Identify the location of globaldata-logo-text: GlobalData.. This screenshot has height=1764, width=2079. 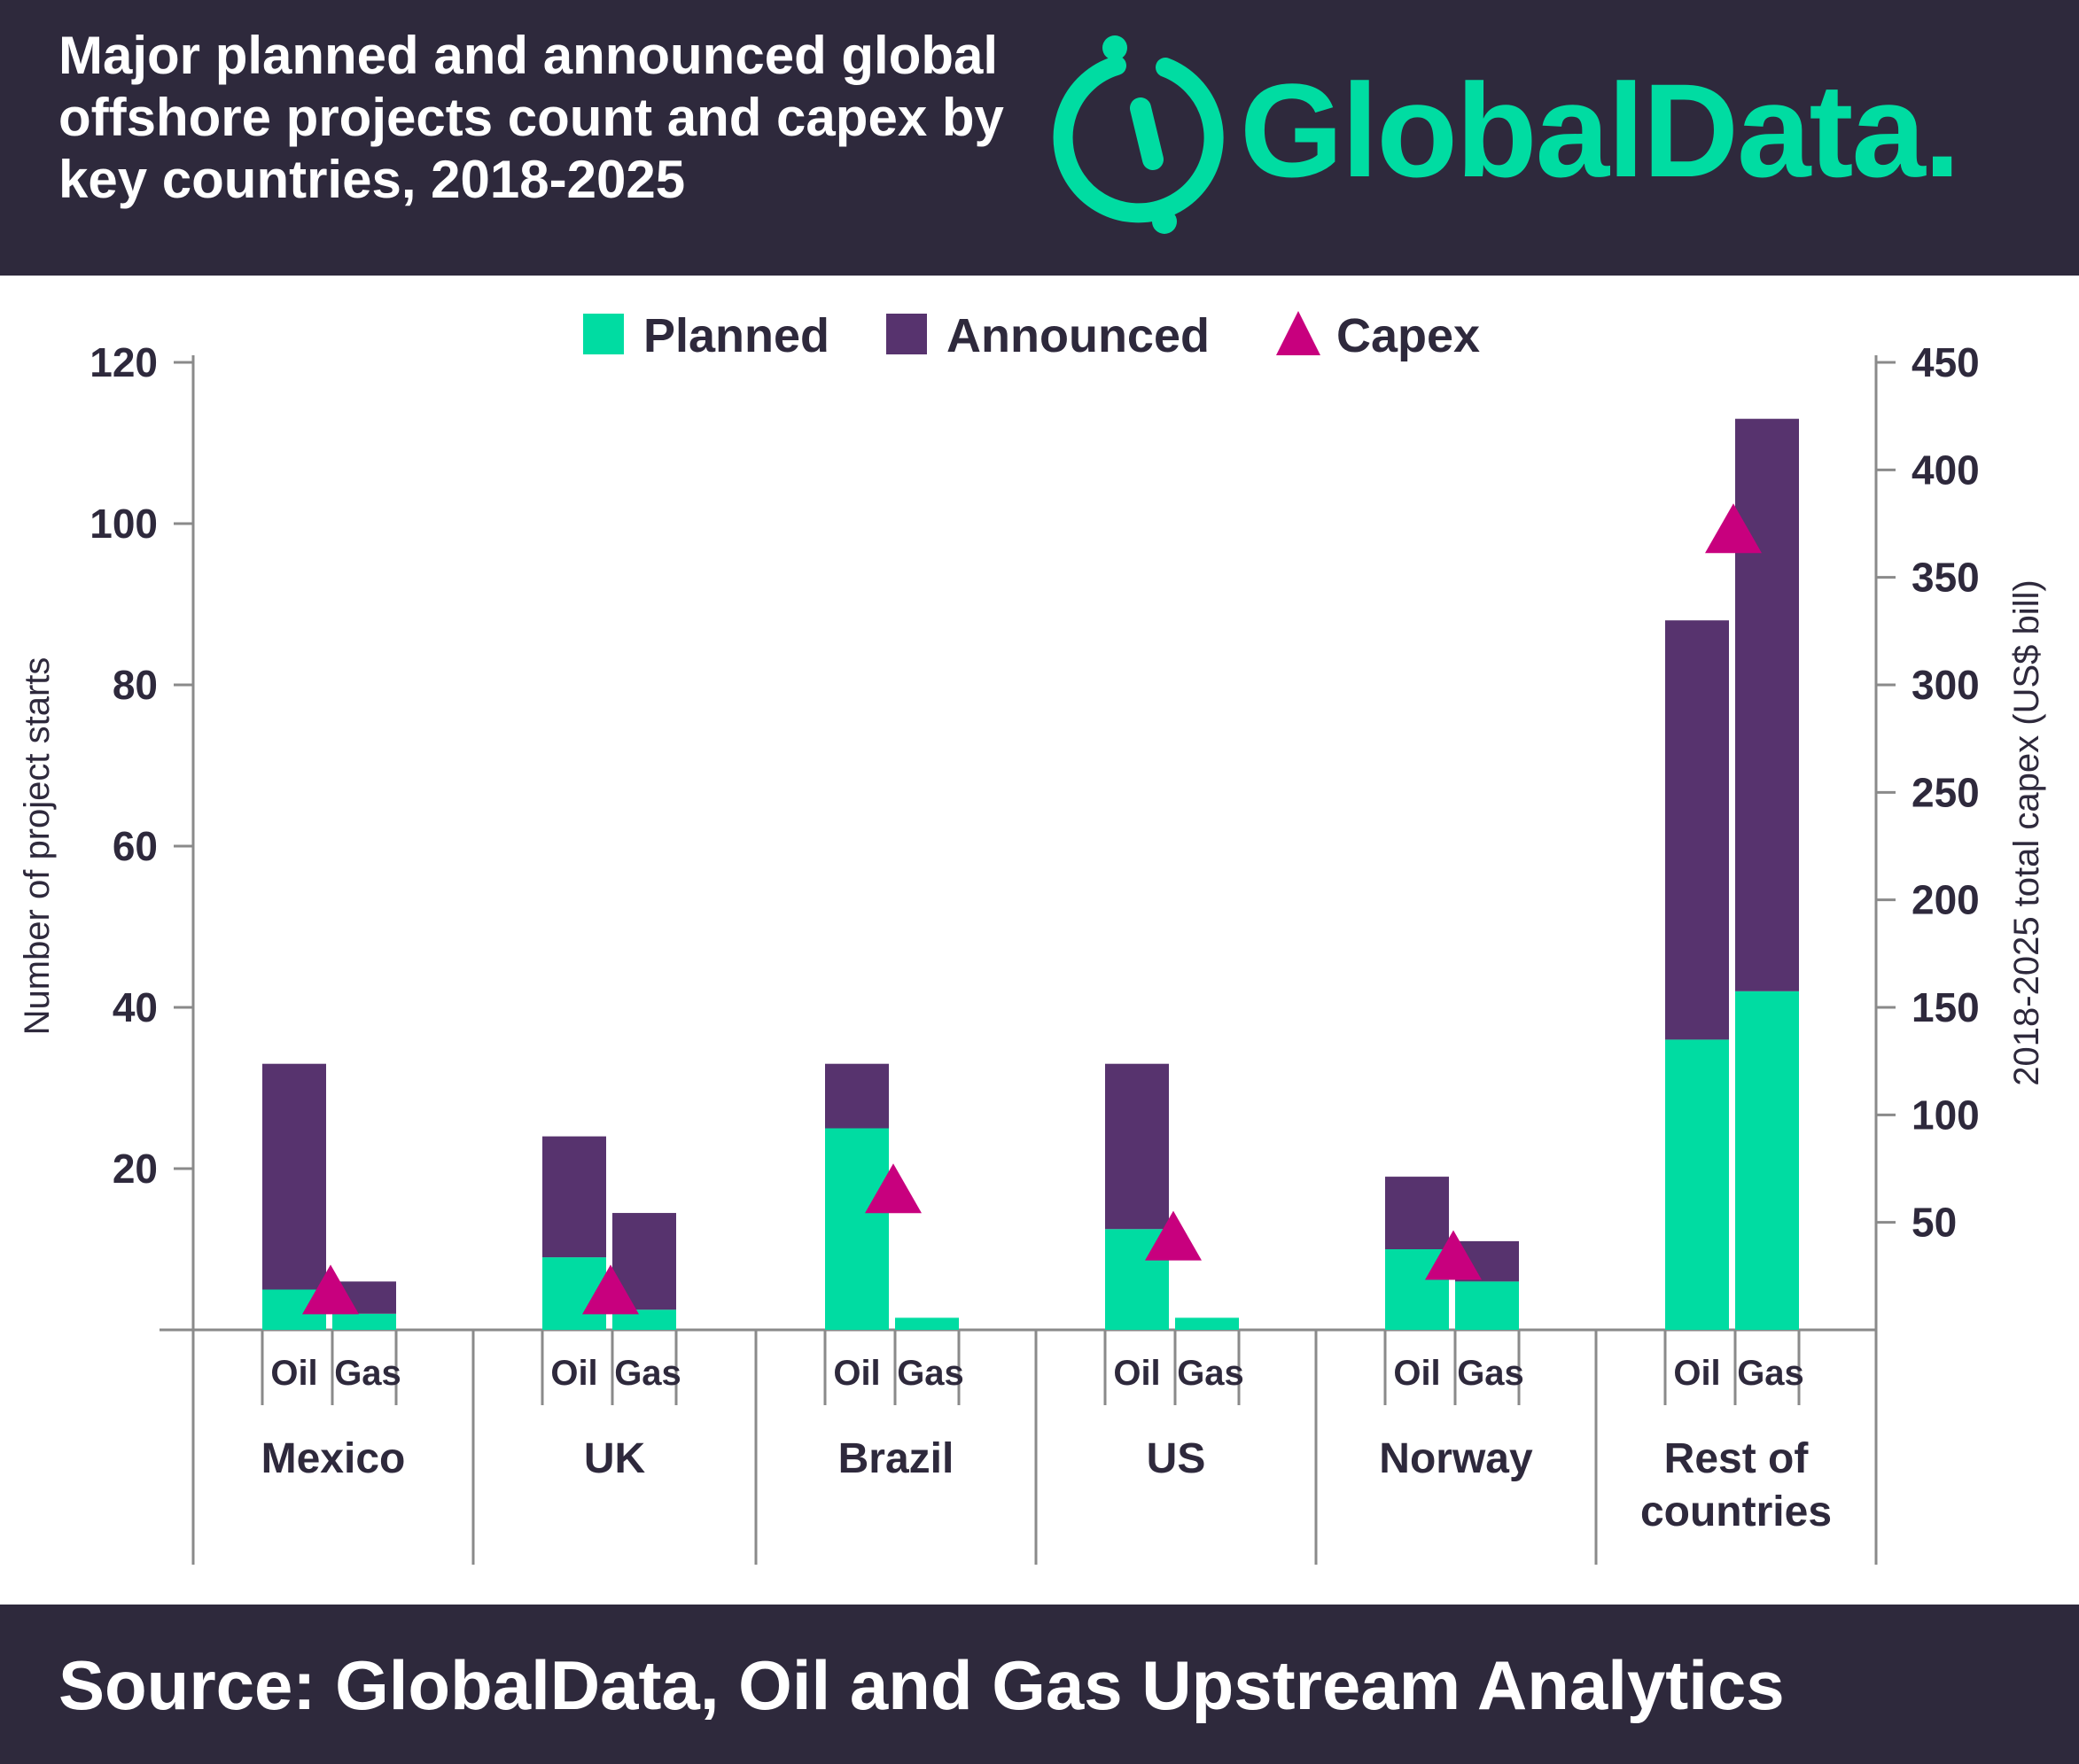
(1600, 130).